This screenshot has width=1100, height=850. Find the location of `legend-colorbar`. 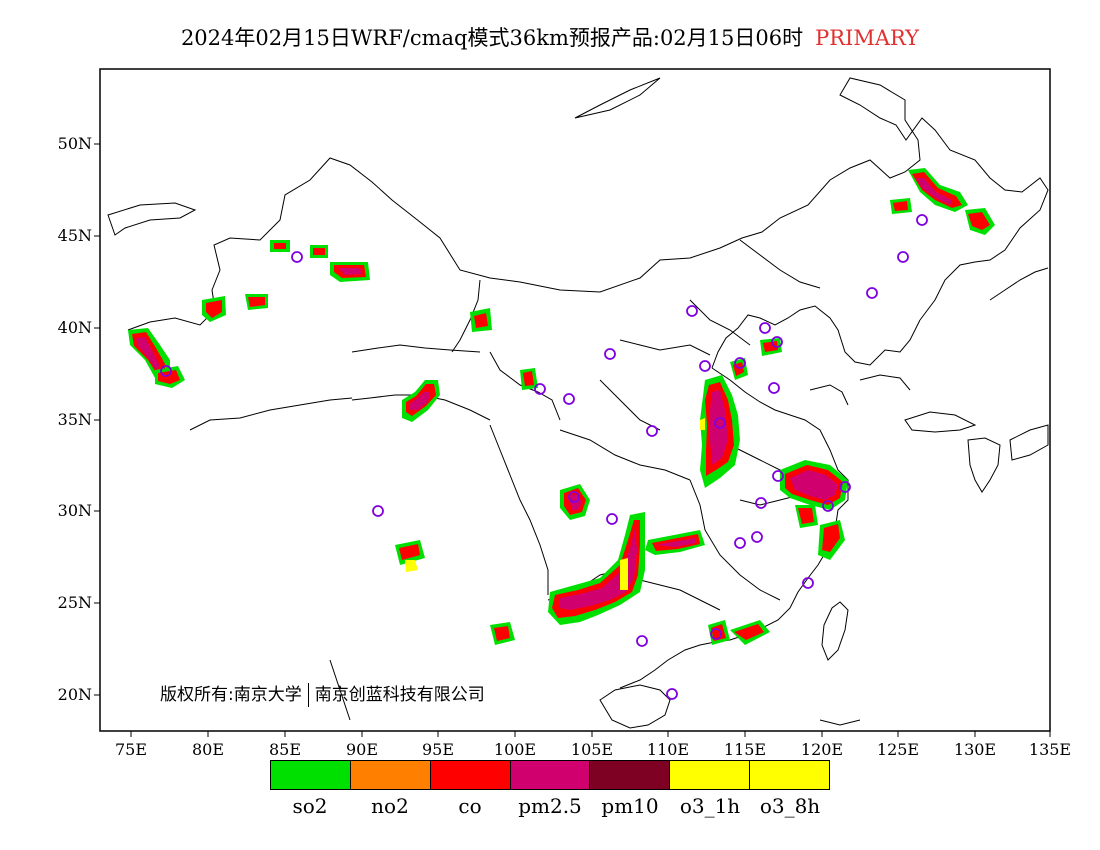

legend-colorbar is located at coordinates (550, 775).